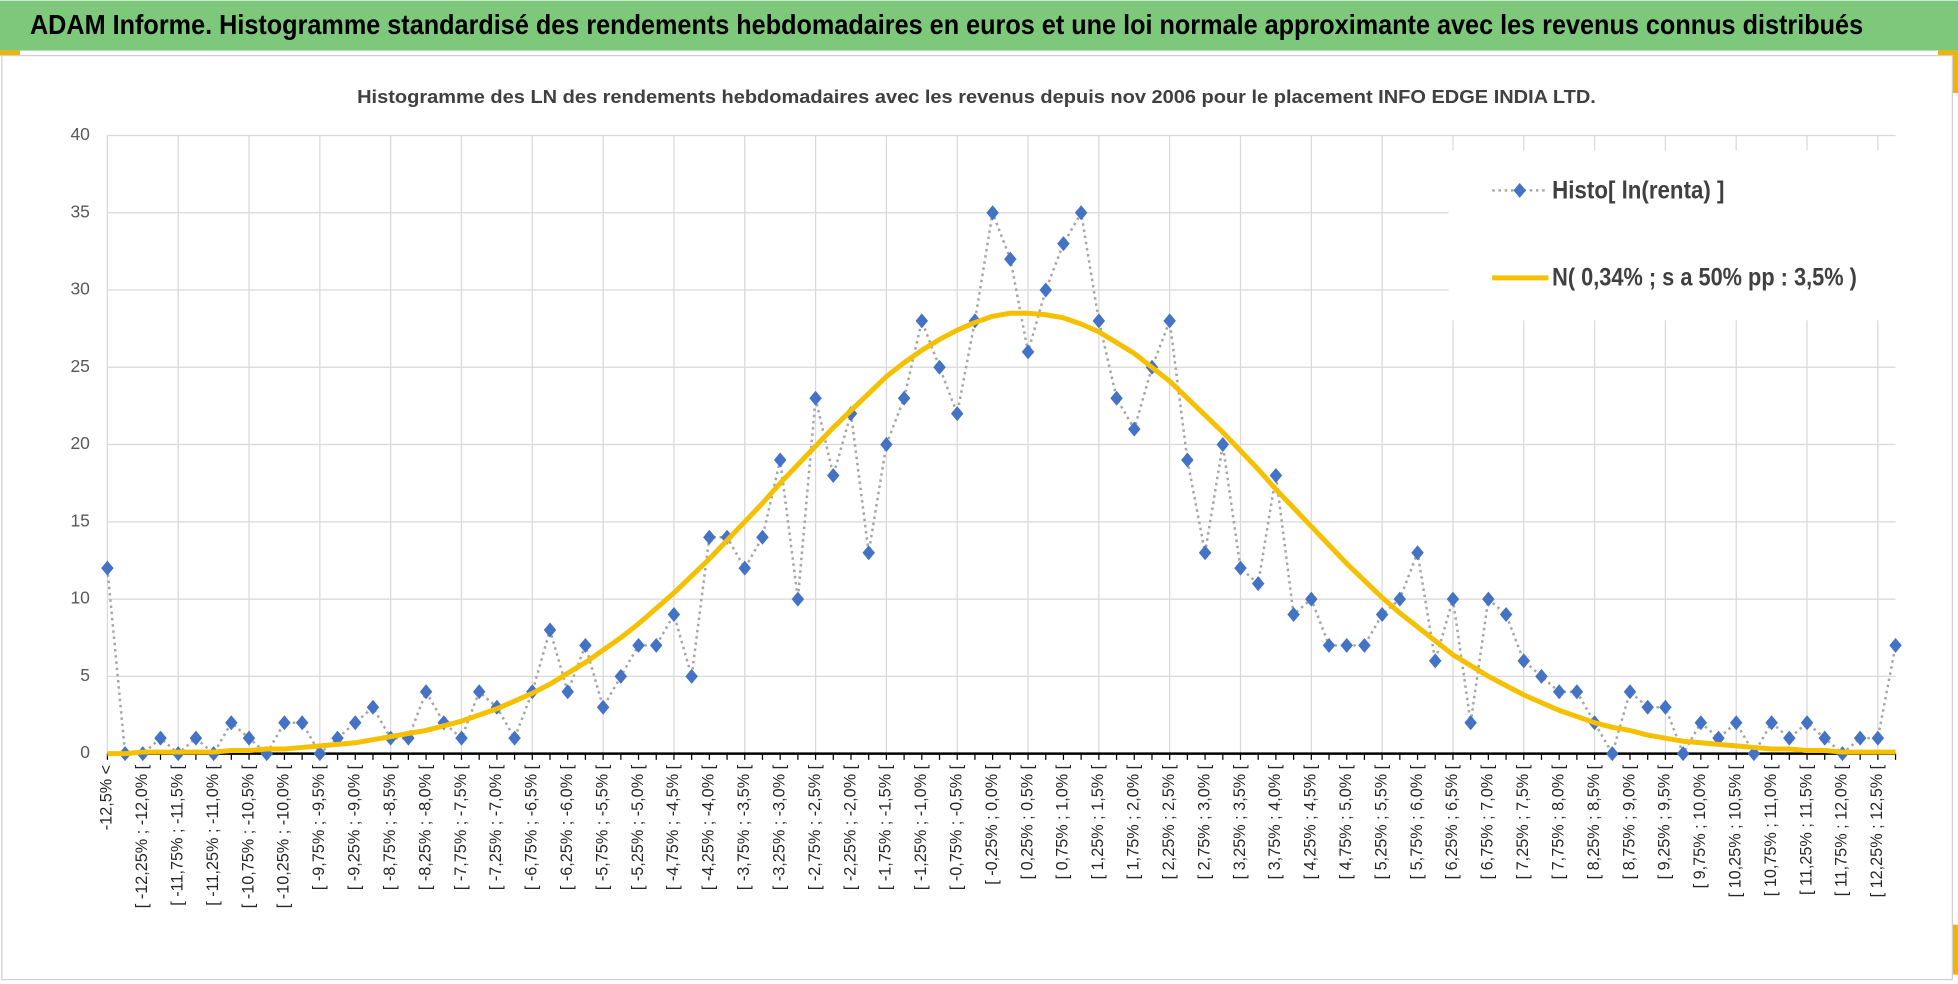 The width and height of the screenshot is (1958, 984). I want to click on x-tick-label: [ 10,75% ; 11,0% [, so click(1771, 830).